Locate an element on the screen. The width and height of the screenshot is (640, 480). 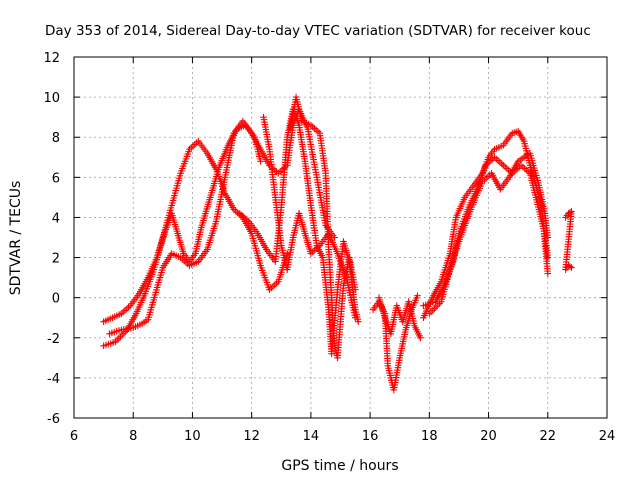
x-tick-label: 24 is located at coordinates (607, 436).